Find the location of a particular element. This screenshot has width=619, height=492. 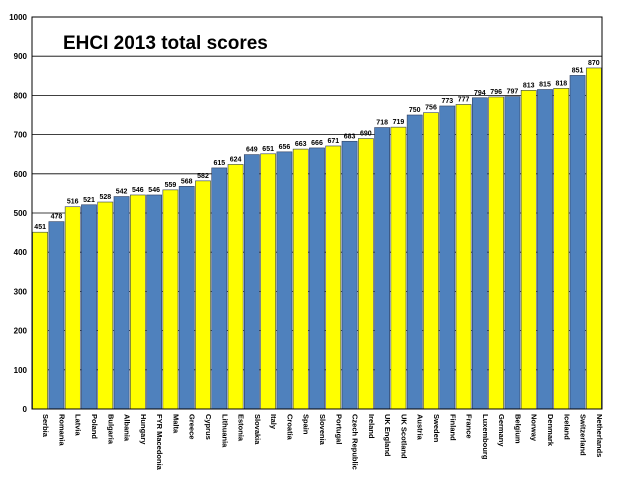

data-label: 521 is located at coordinates (89, 200).